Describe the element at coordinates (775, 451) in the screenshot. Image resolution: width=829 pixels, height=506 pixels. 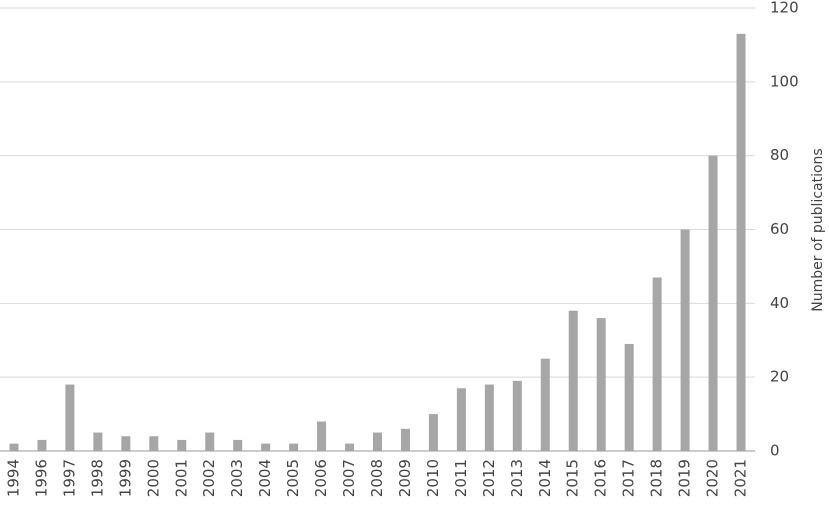
I see `y-tick-label: 0` at that location.